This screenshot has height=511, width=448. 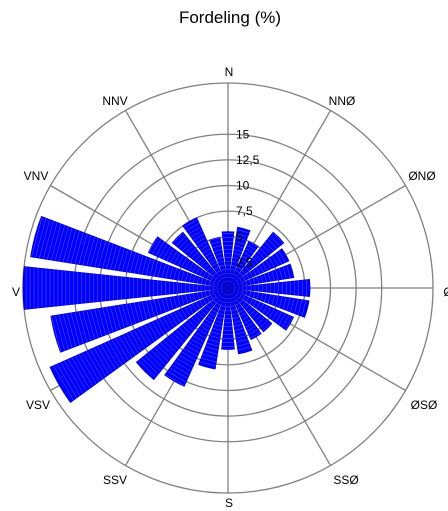 What do you see at coordinates (243, 186) in the screenshot?
I see `ring-label: 10` at bounding box center [243, 186].